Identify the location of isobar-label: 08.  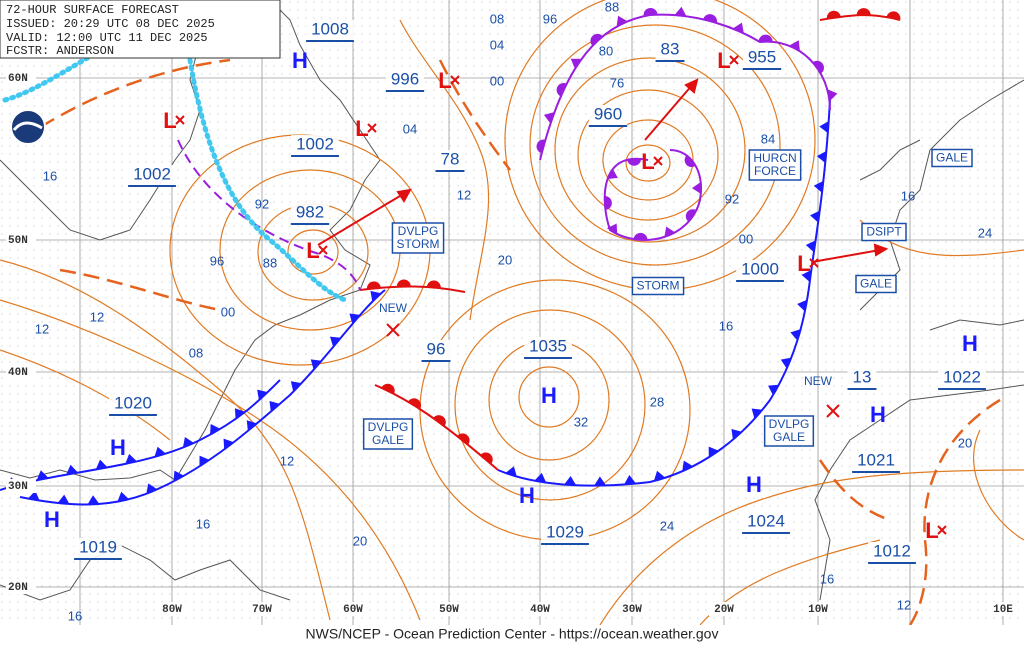
(196, 352).